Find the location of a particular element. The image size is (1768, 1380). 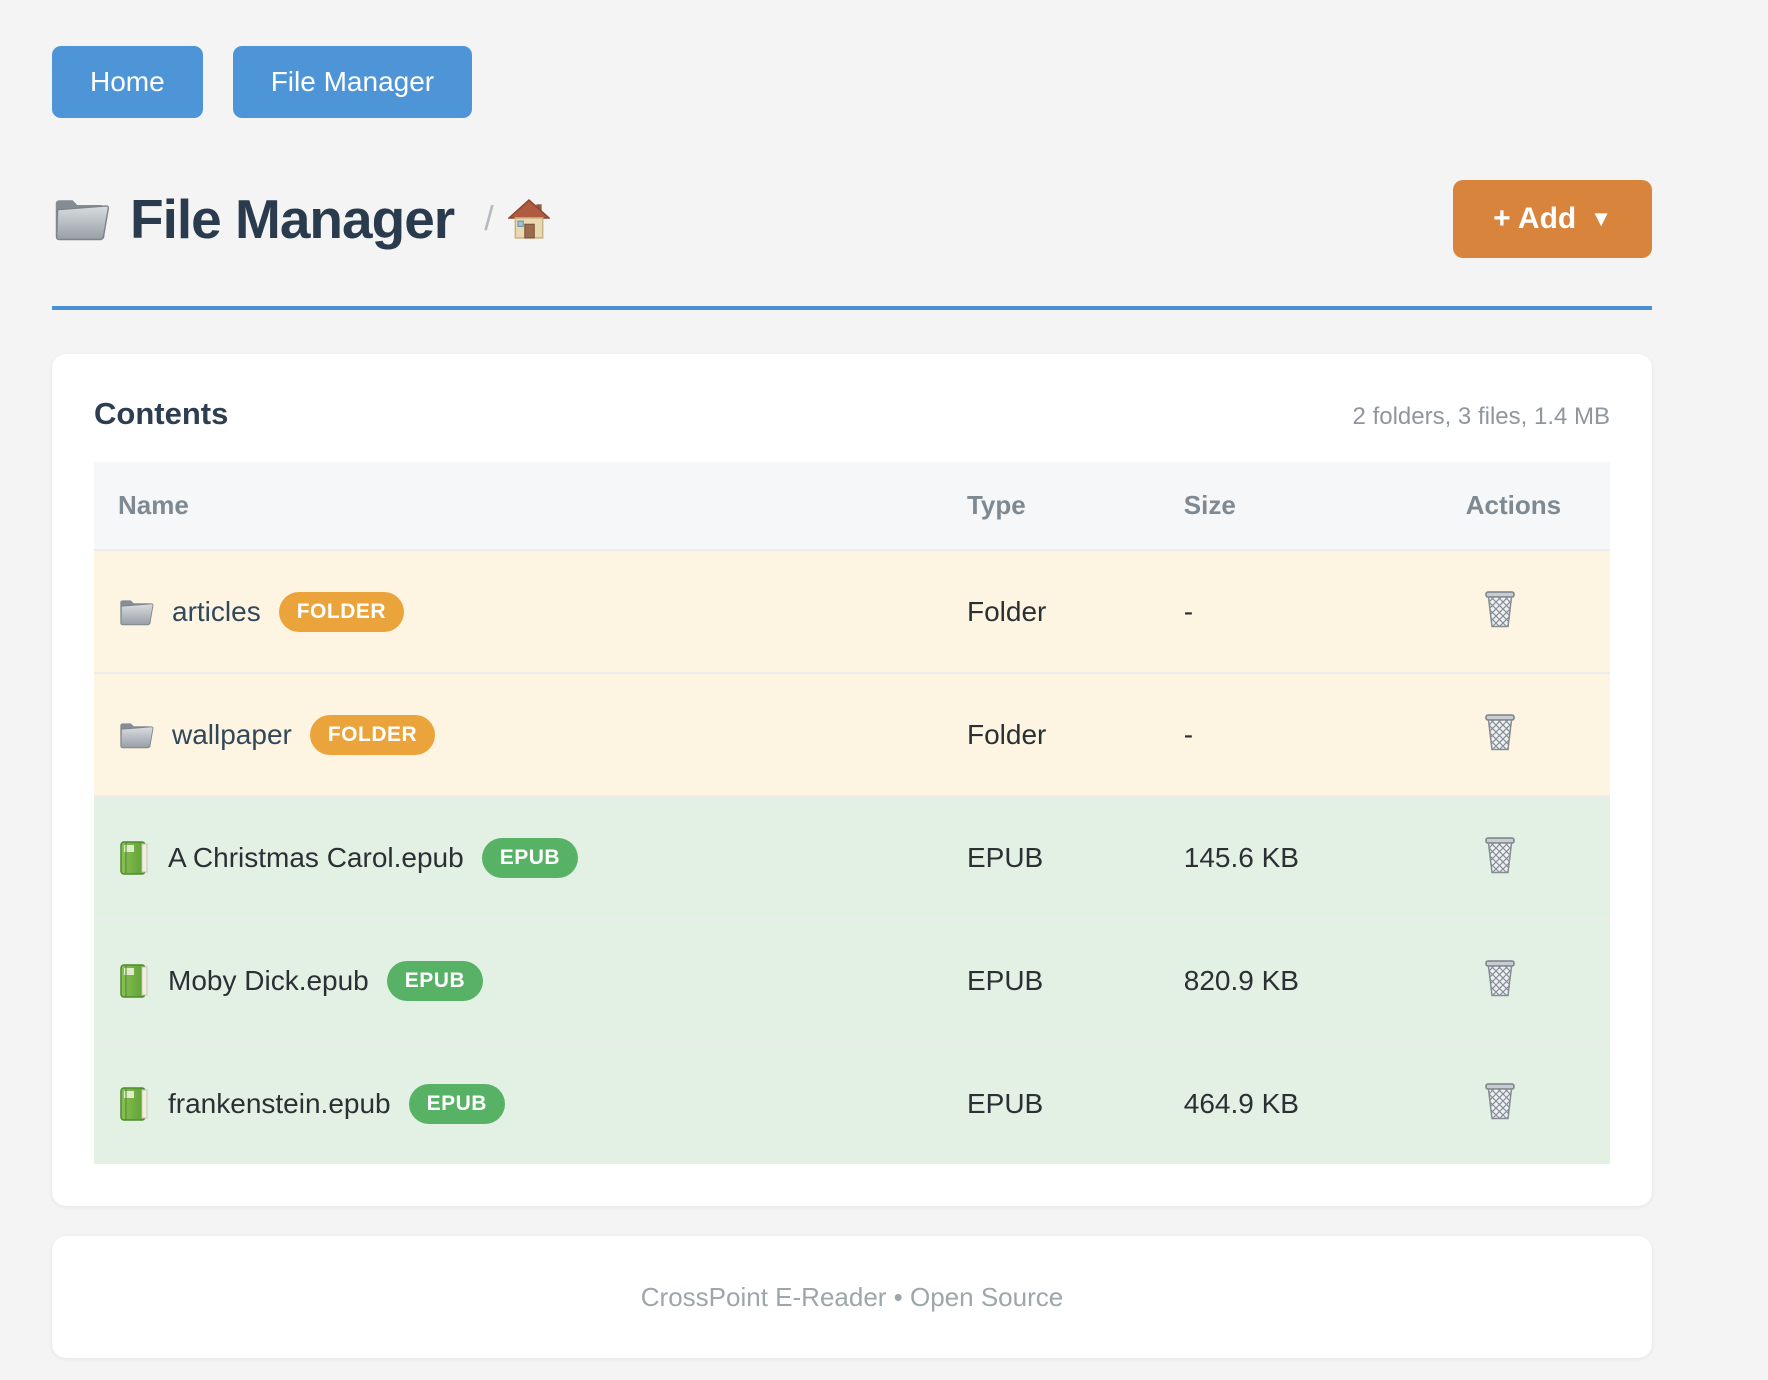

item-name-link: articles is located at coordinates (216, 611).